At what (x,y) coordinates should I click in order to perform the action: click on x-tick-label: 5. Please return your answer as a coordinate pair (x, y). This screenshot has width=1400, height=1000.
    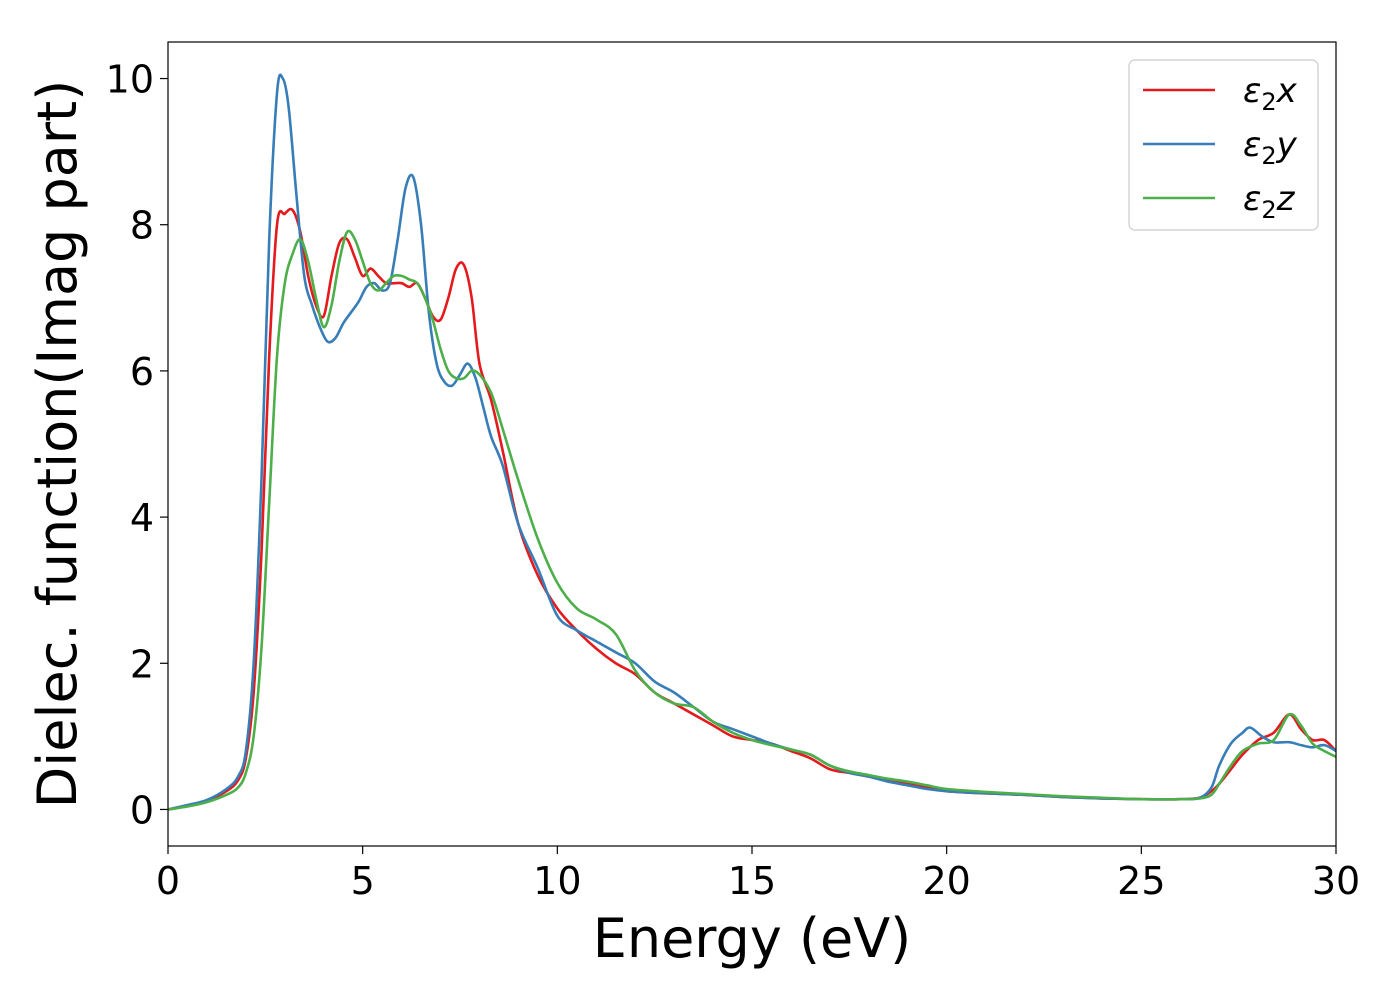
    Looking at the image, I should click on (363, 881).